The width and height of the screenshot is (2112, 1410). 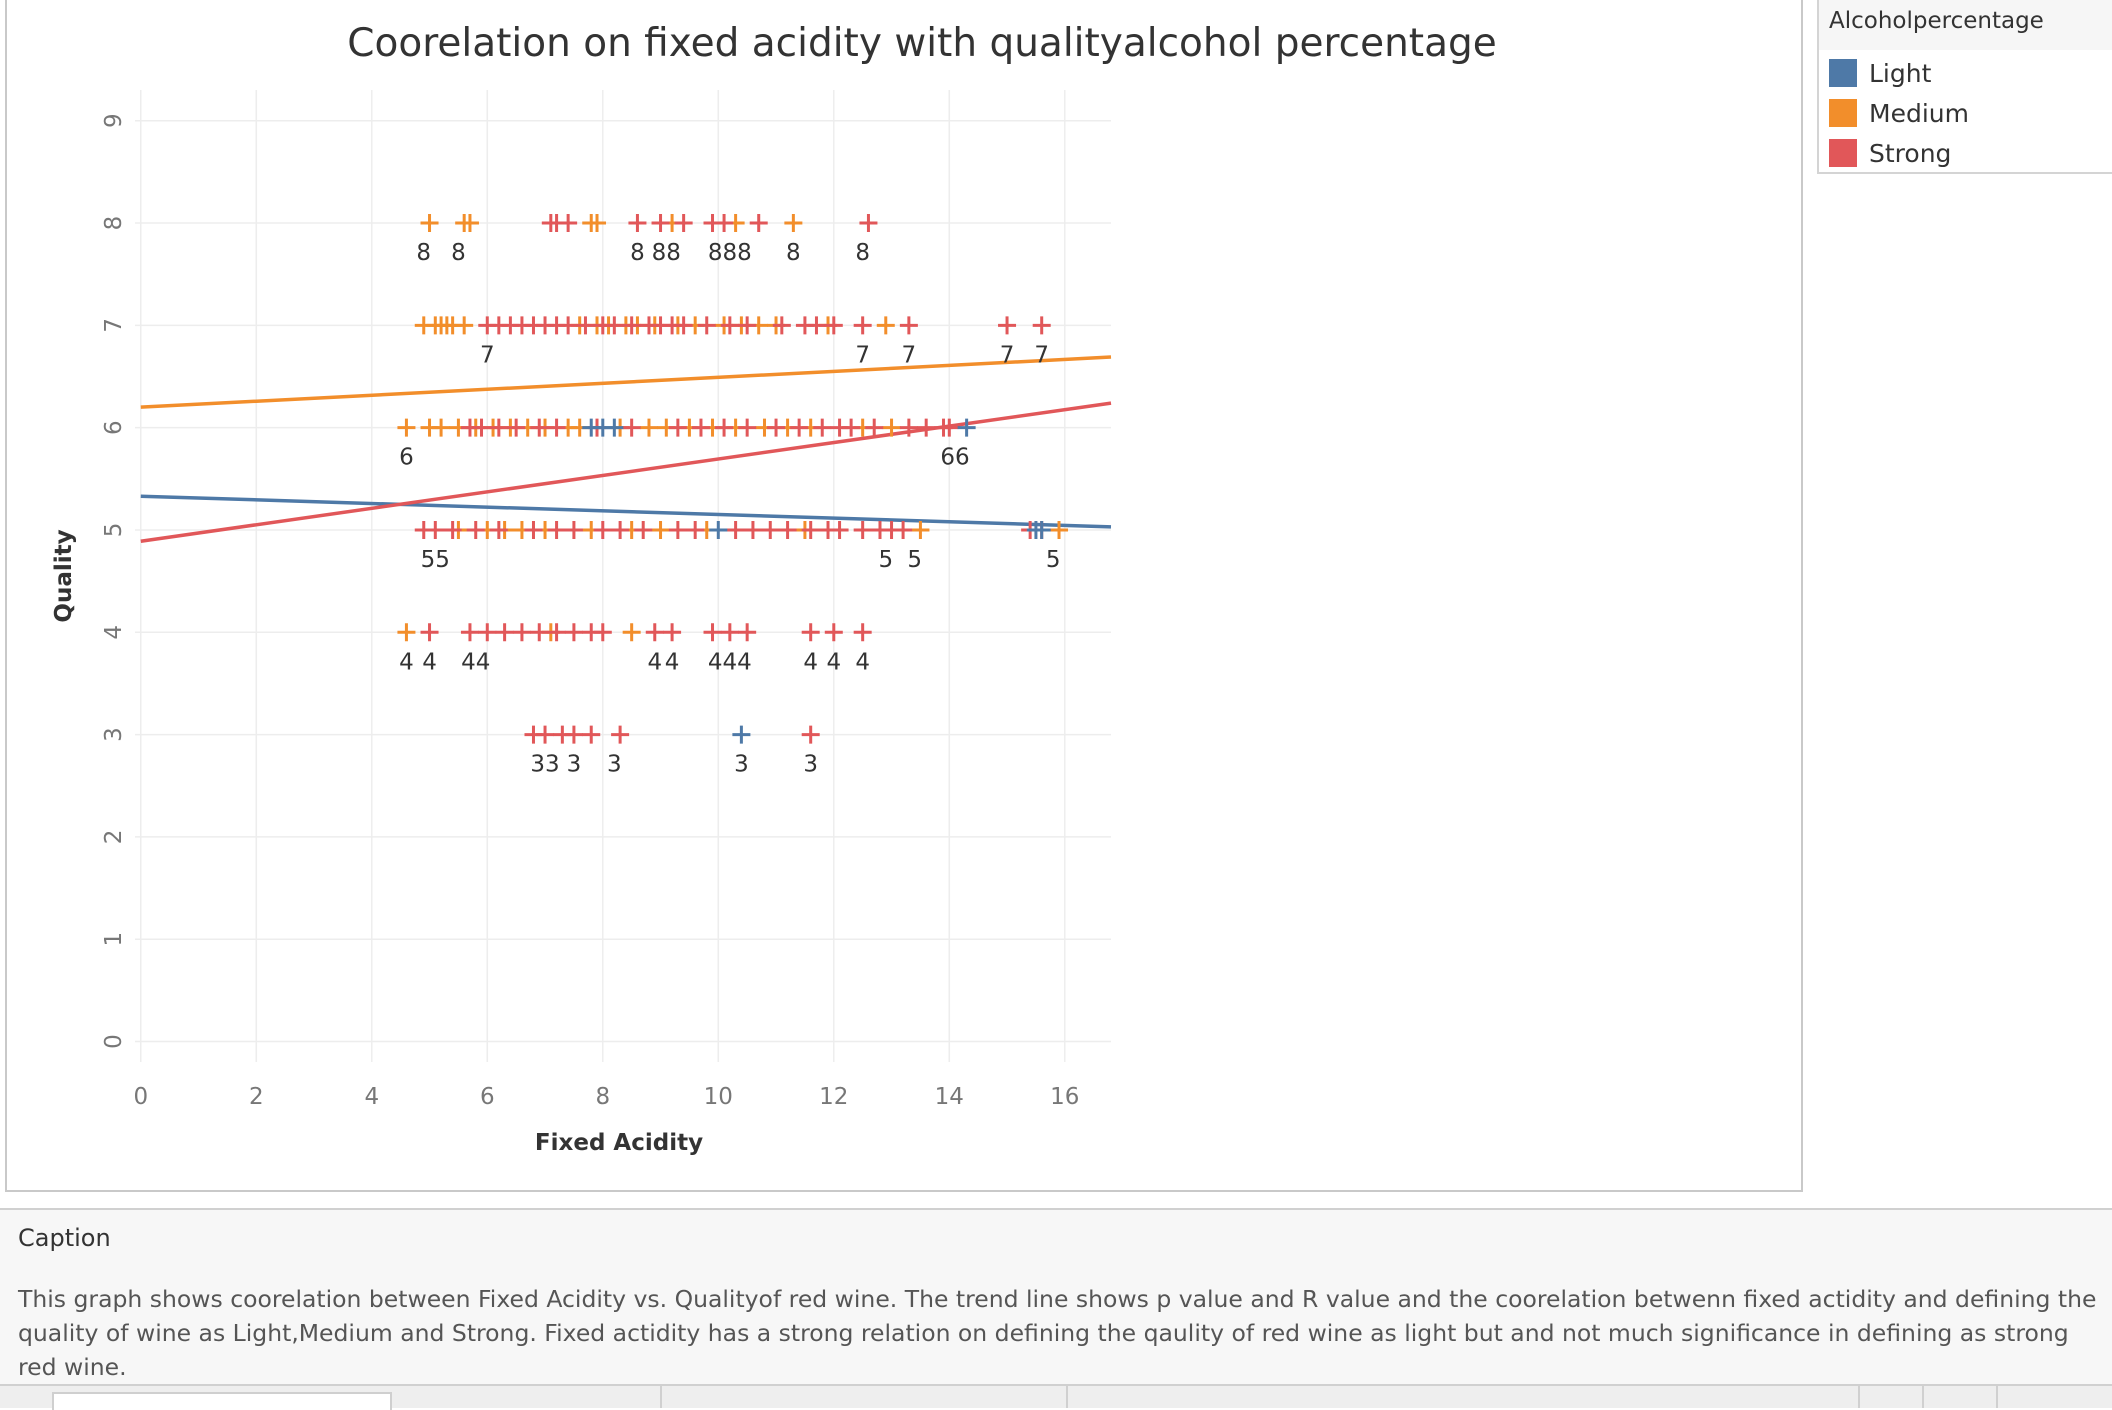 I want to click on data-label: 55, so click(x=435, y=560).